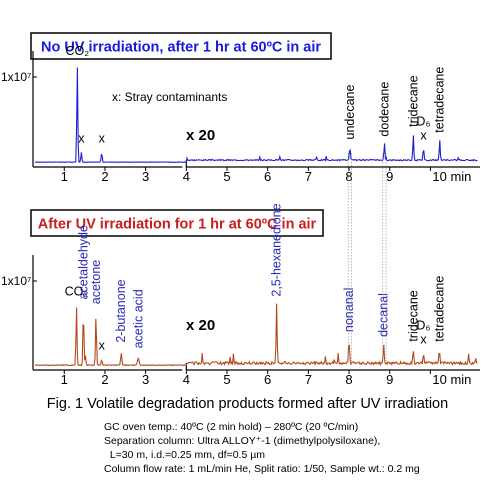  I want to click on peak-label: dodecane, so click(384, 109).